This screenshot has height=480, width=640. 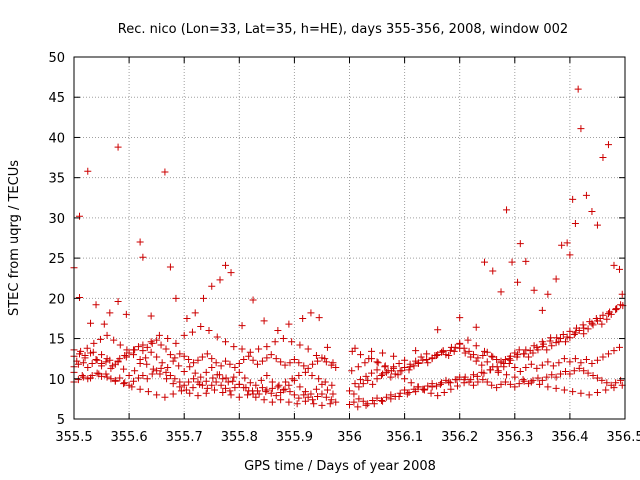 I want to click on y-tick-label: 20, so click(x=56, y=299).